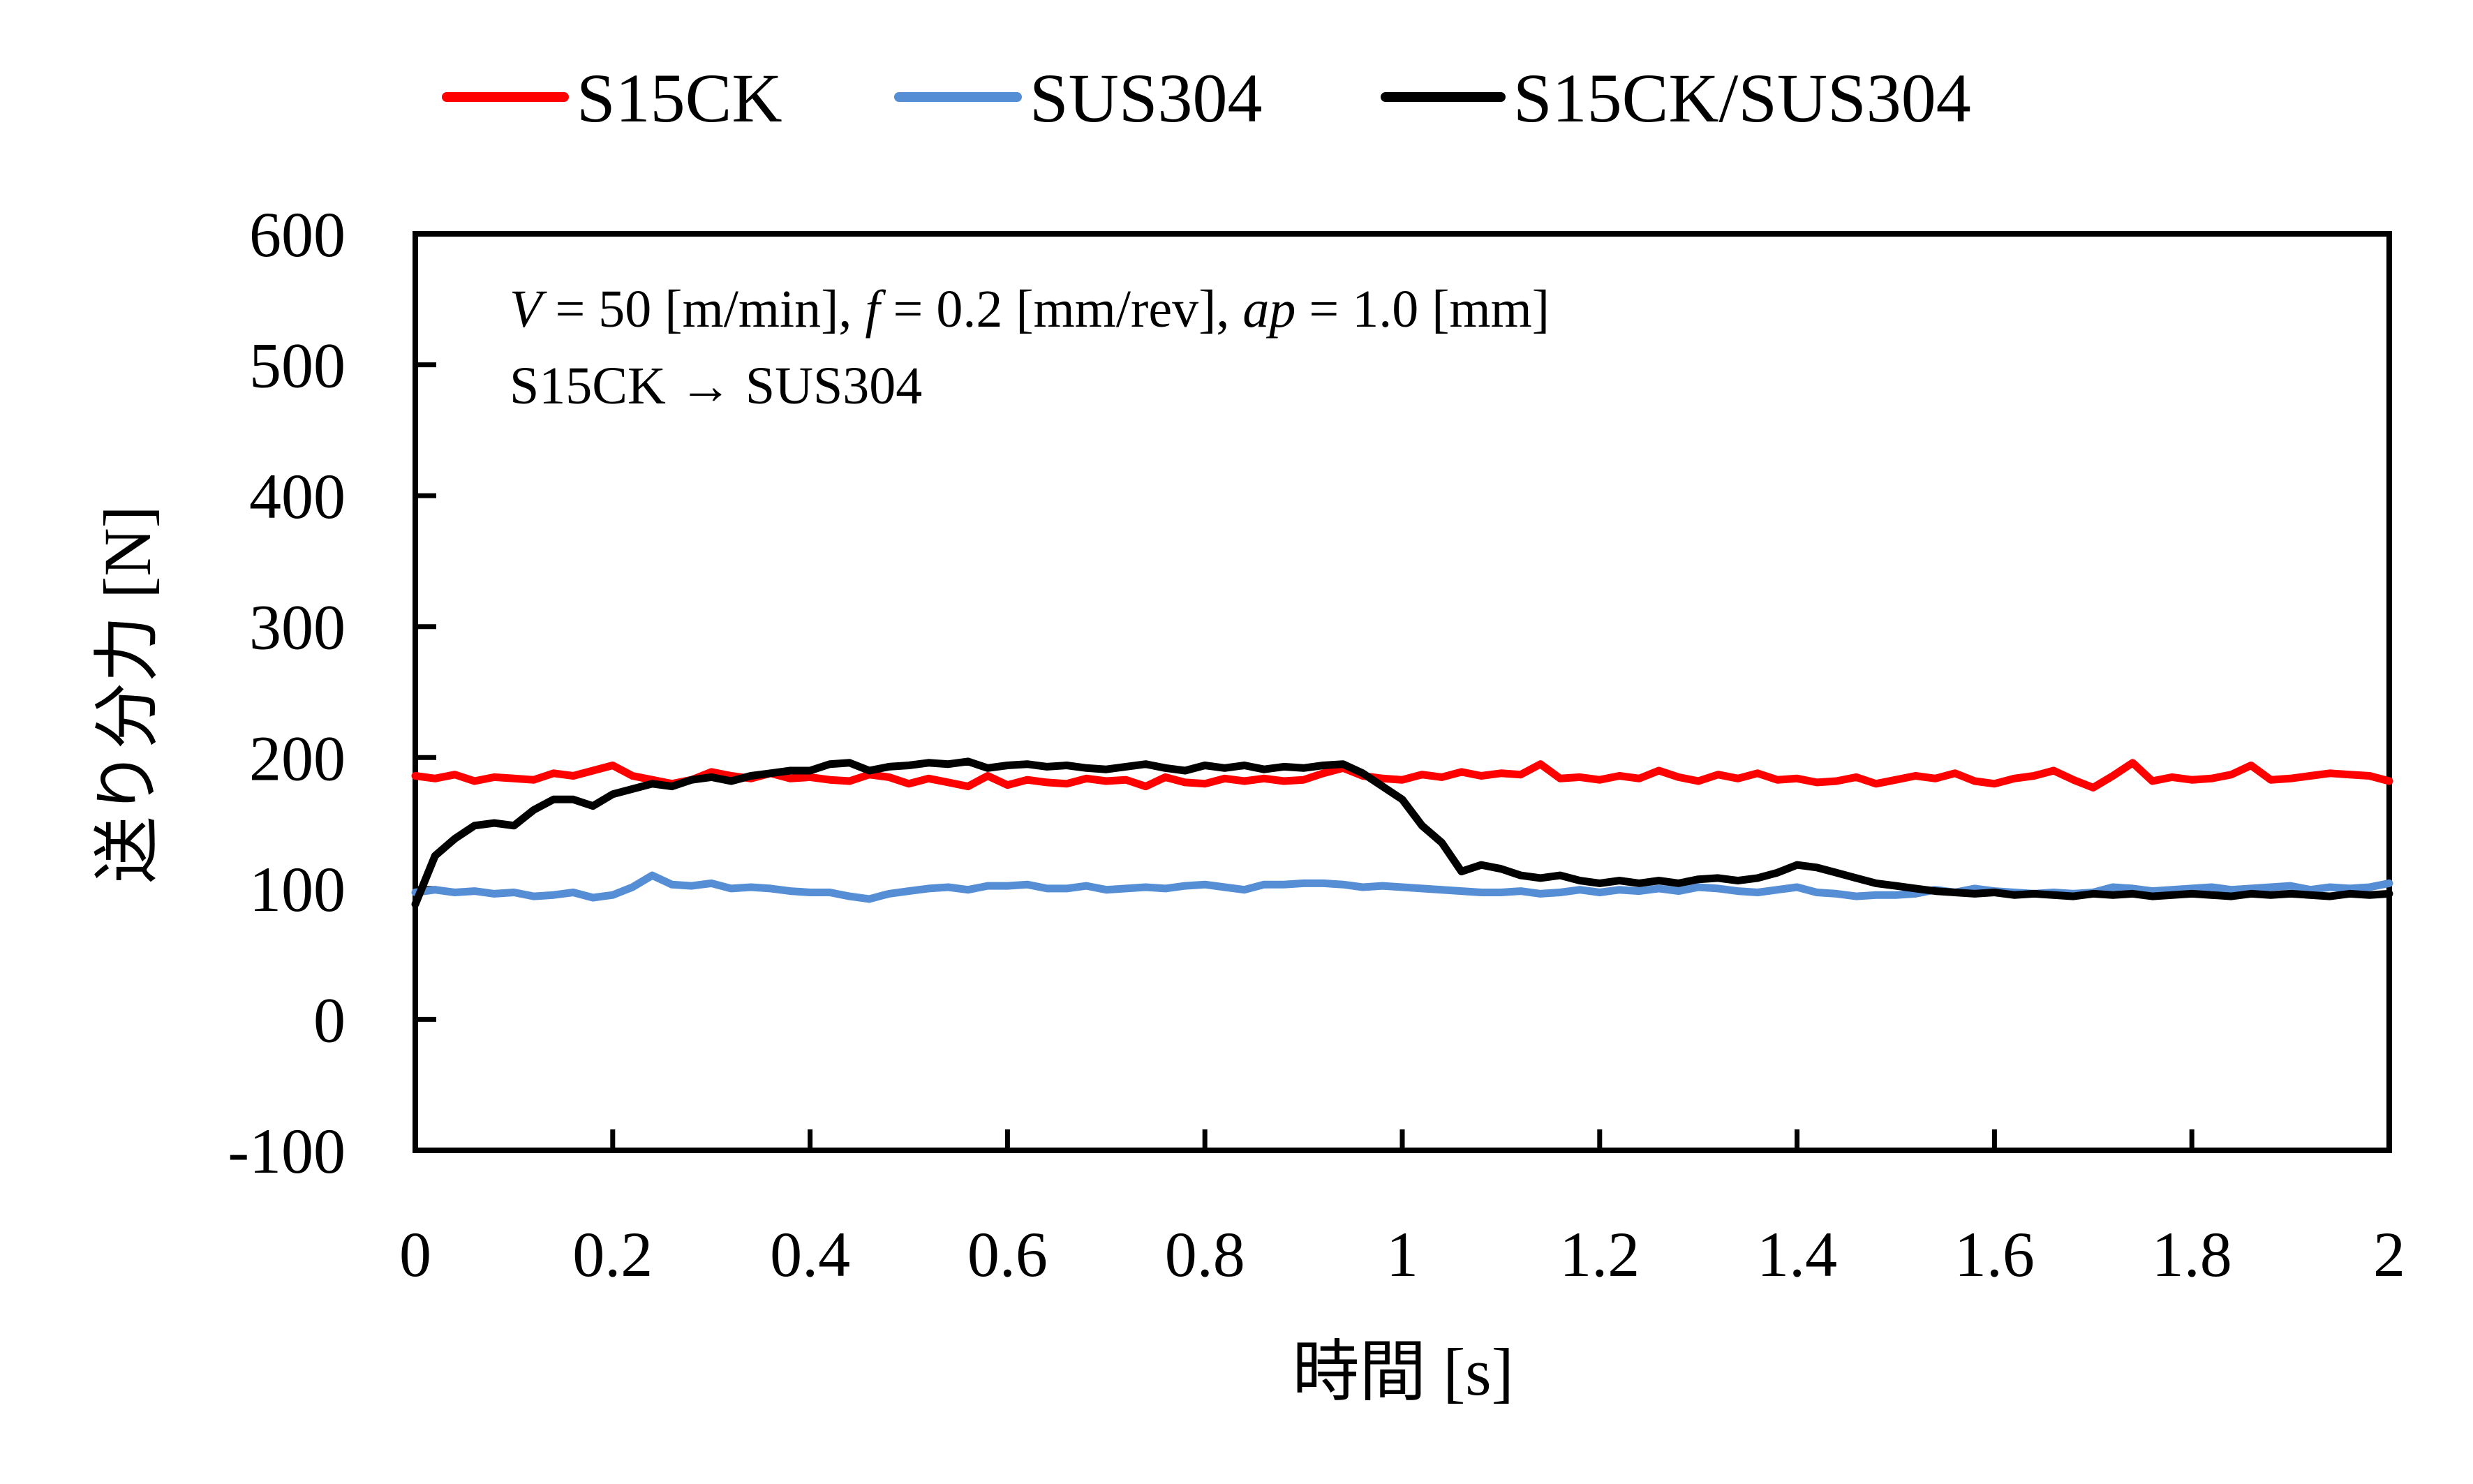 This screenshot has width=2473, height=1484. Describe the element at coordinates (297, 234) in the screenshot. I see `y-tick-label: 600` at that location.